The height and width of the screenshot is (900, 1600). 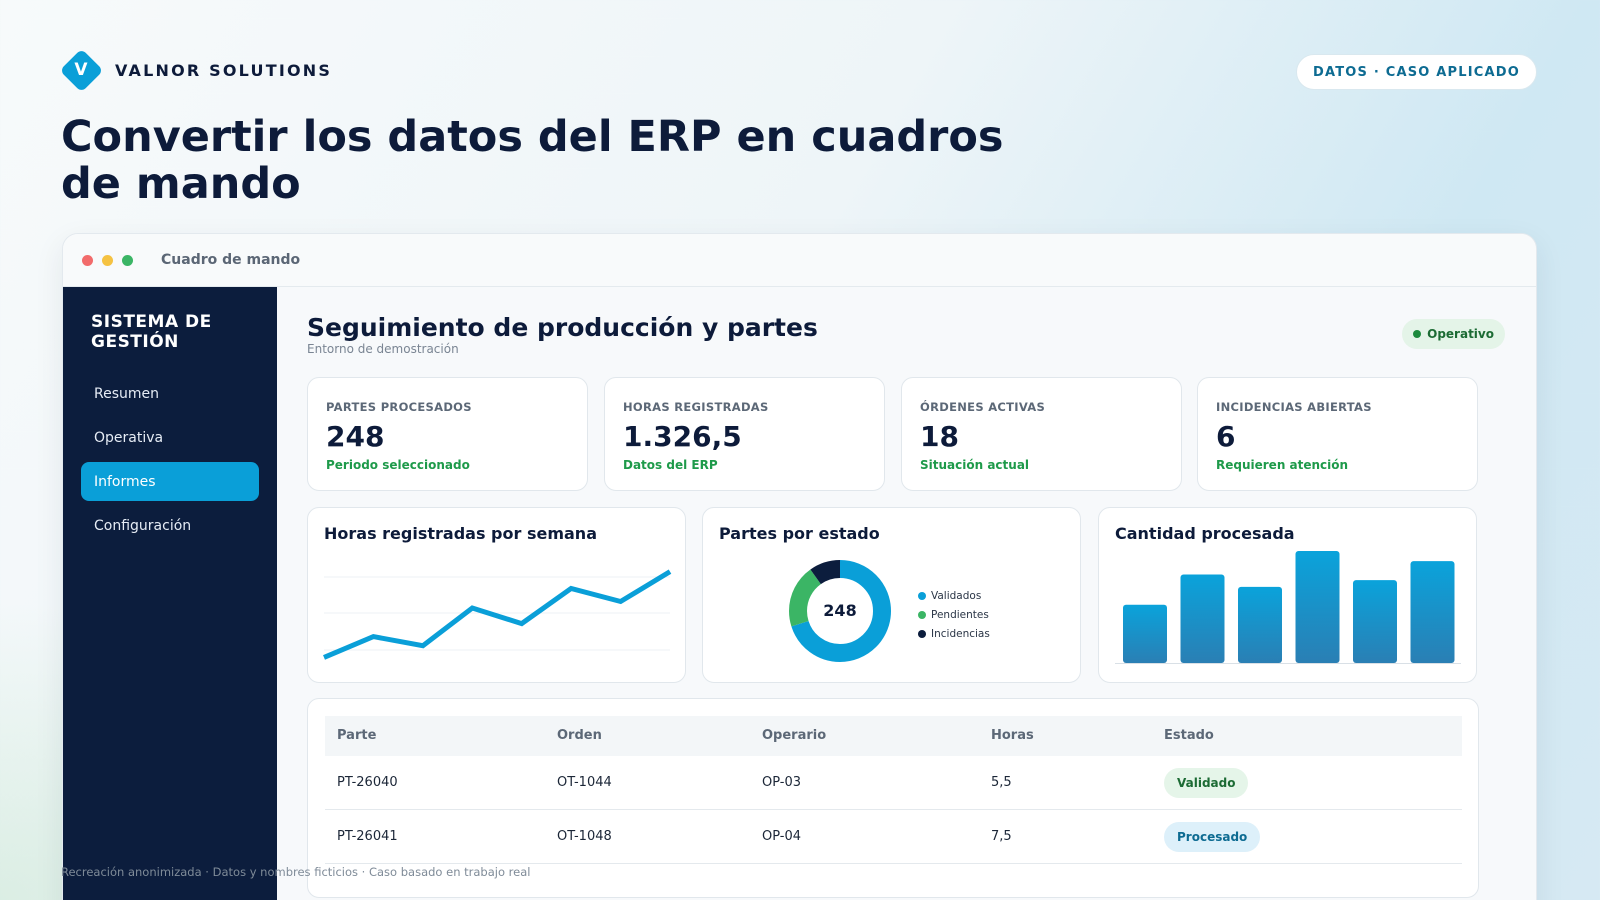 I want to click on sidebar-item-resumen: Resumen, so click(x=170, y=393).